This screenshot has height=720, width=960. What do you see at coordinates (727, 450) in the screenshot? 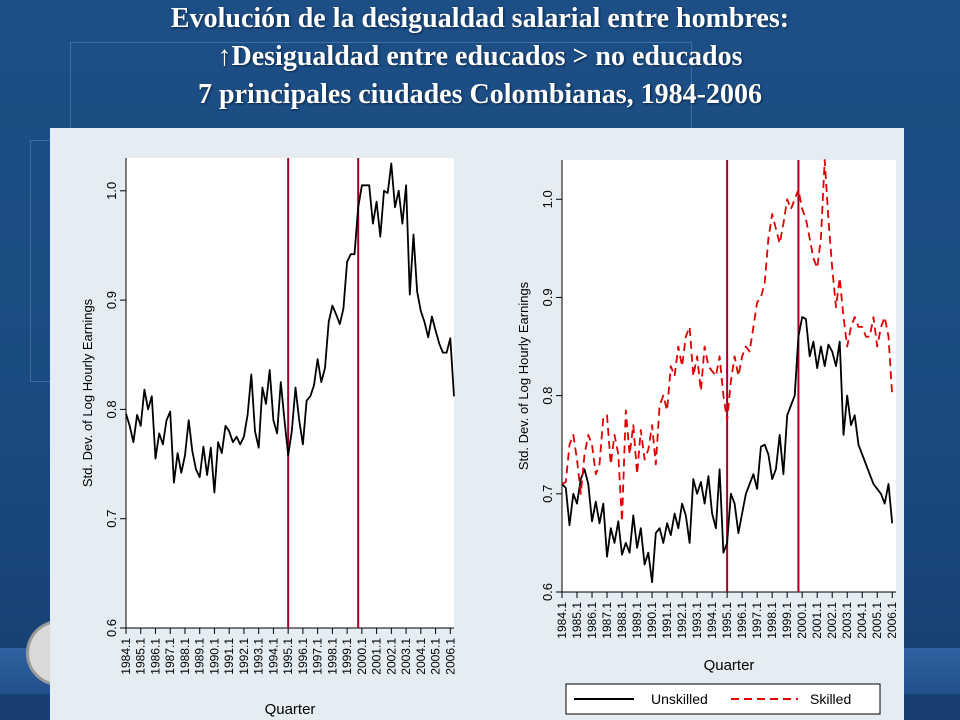
I see `series-line-unskilled` at bounding box center [727, 450].